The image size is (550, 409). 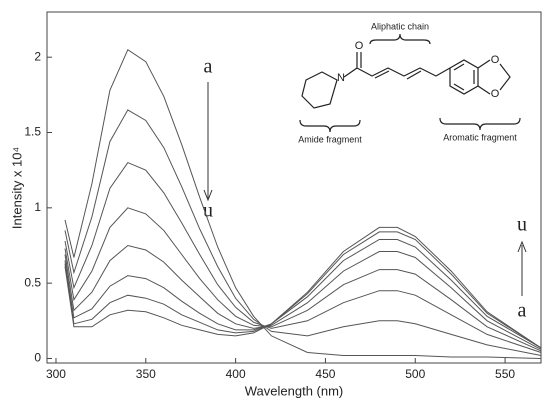 I want to click on x-axis-label: Wavelength (nm), so click(x=294, y=390).